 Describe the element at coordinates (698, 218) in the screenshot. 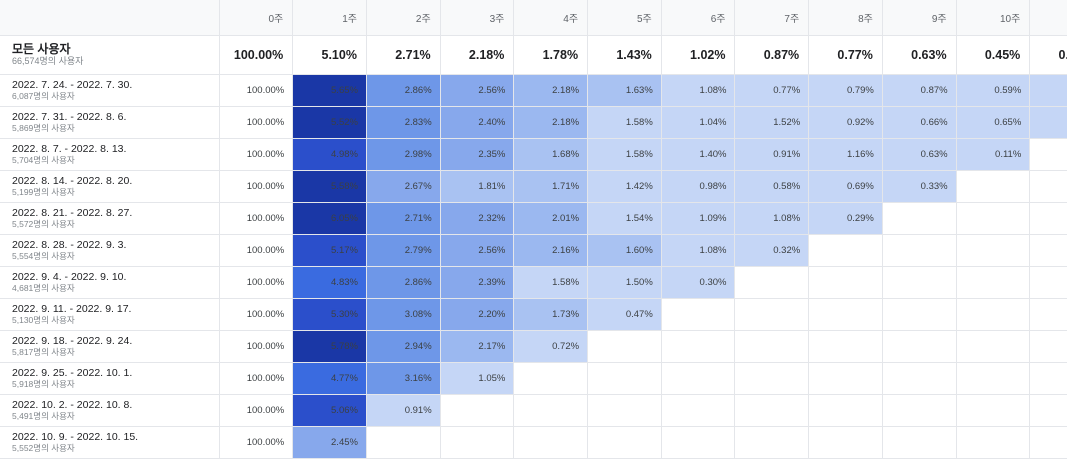

I see `retention-cell-week-6: 1.09%` at that location.